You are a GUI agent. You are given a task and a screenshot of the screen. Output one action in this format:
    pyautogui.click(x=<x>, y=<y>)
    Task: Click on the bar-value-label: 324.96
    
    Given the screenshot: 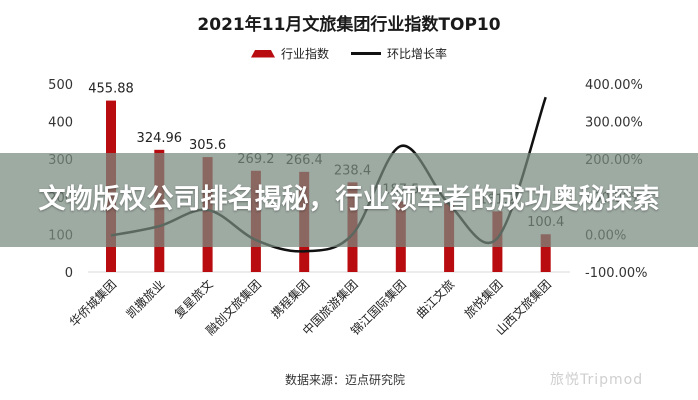 What is the action you would take?
    pyautogui.click(x=160, y=138)
    